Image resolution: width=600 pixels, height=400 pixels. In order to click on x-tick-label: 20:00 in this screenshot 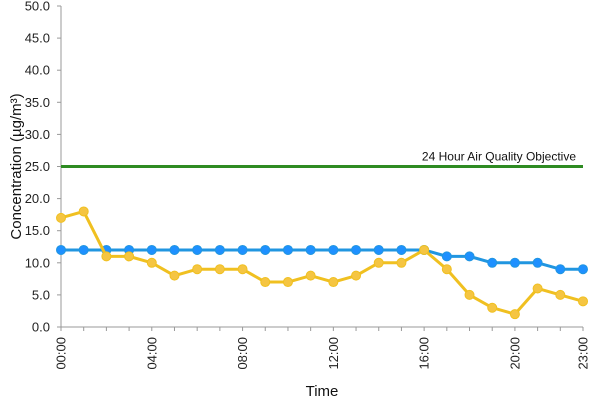, I will do `click(514, 353)`.